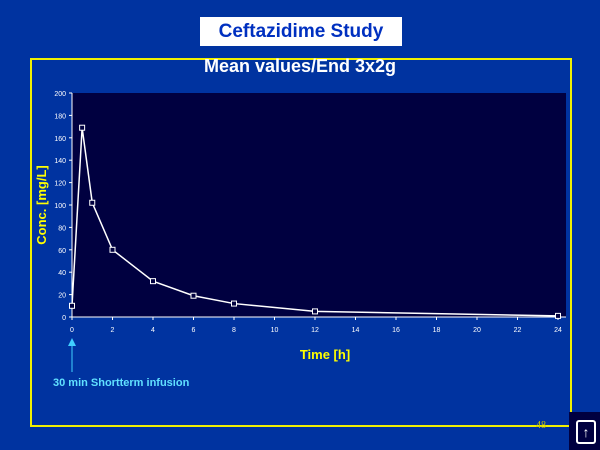 The image size is (600, 450). What do you see at coordinates (60, 116) in the screenshot?
I see `y-tick-label: 180` at bounding box center [60, 116].